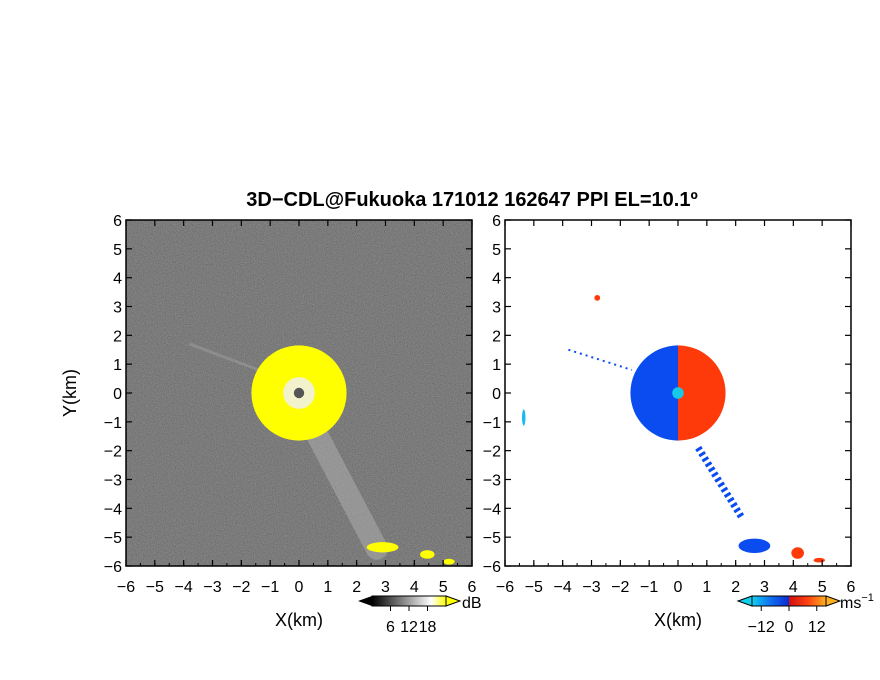 The image size is (880, 680). Describe the element at coordinates (600, 359) in the screenshot. I see `velocity-streak` at that location.